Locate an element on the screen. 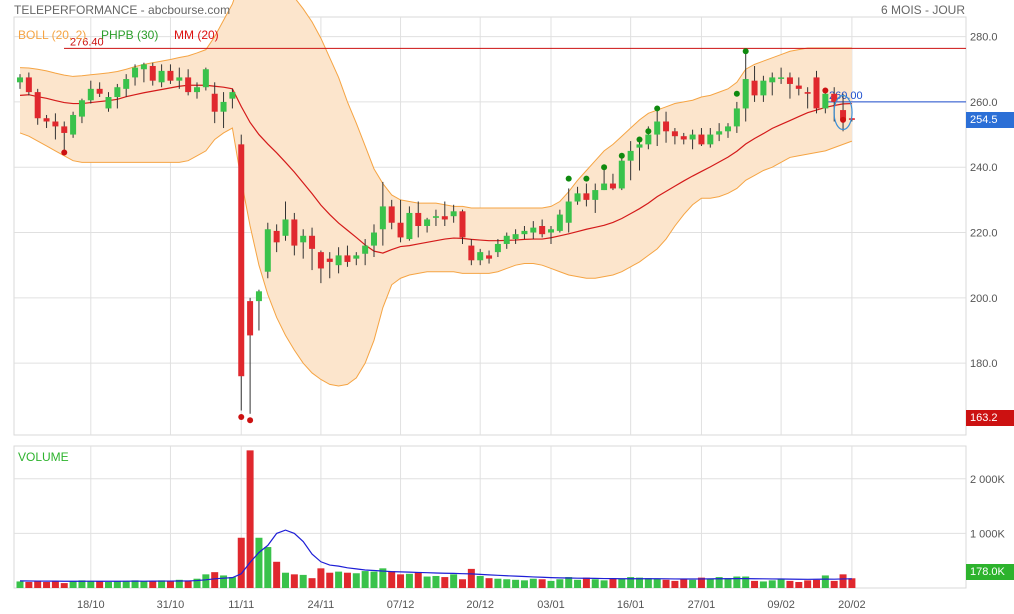 Image resolution: width=1014 pixels, height=614 pixels. x-tick-label: 27/01 is located at coordinates (702, 605).